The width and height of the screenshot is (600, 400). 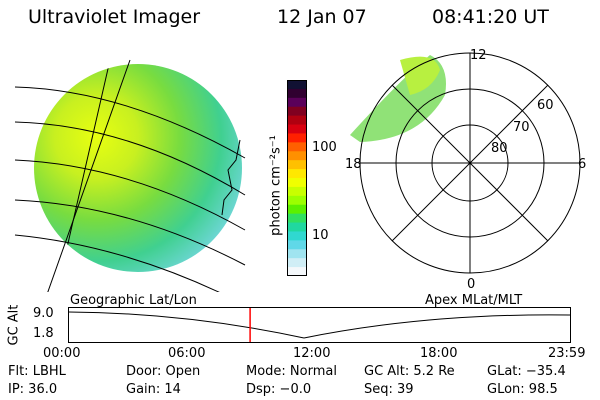 What do you see at coordinates (409, 371) in the screenshot?
I see `gc-alt-status: GC Alt: 5.2 Re` at bounding box center [409, 371].